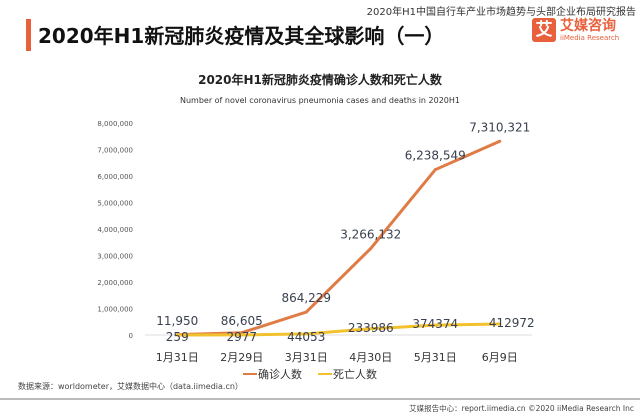  What do you see at coordinates (435, 357) in the screenshot?
I see `x-tick-label: 5月31日` at bounding box center [435, 357].